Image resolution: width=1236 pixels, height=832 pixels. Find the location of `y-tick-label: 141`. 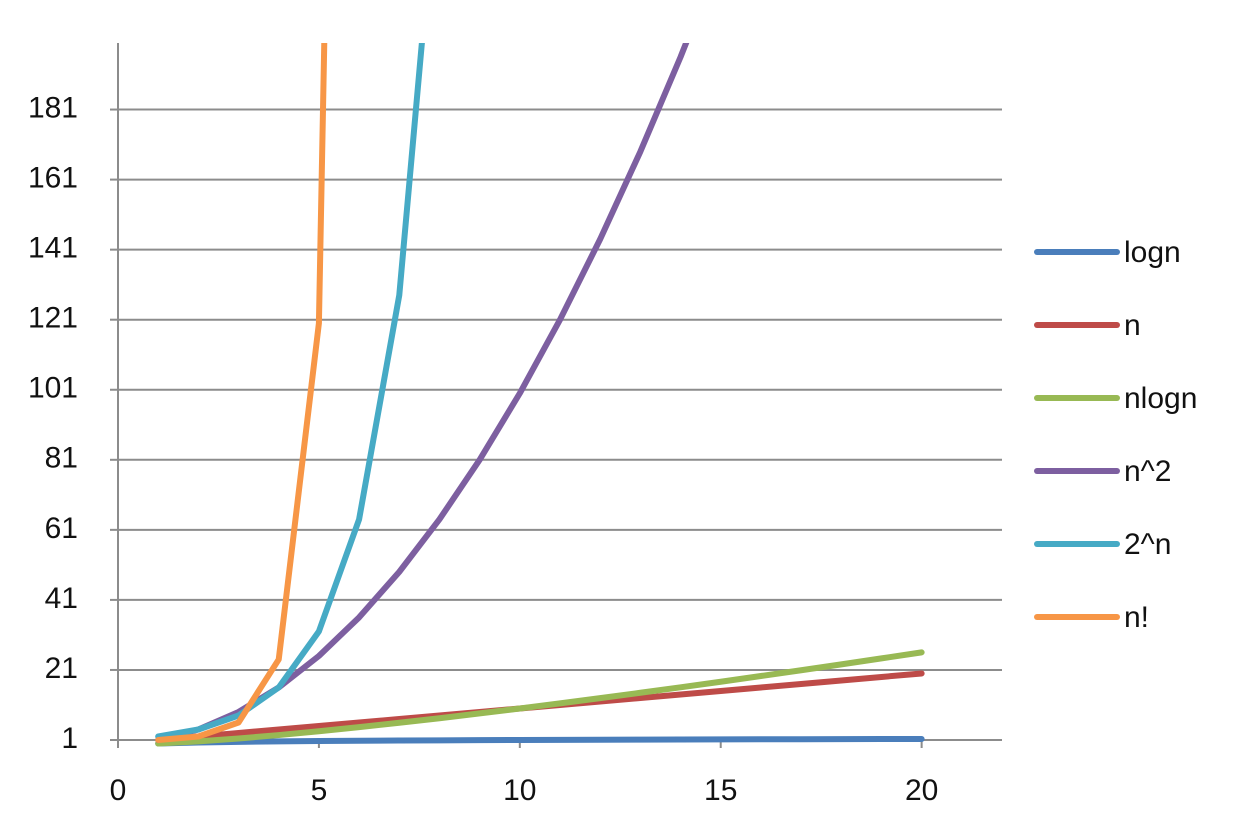

y-tick-label: 141 is located at coordinates (53, 248).